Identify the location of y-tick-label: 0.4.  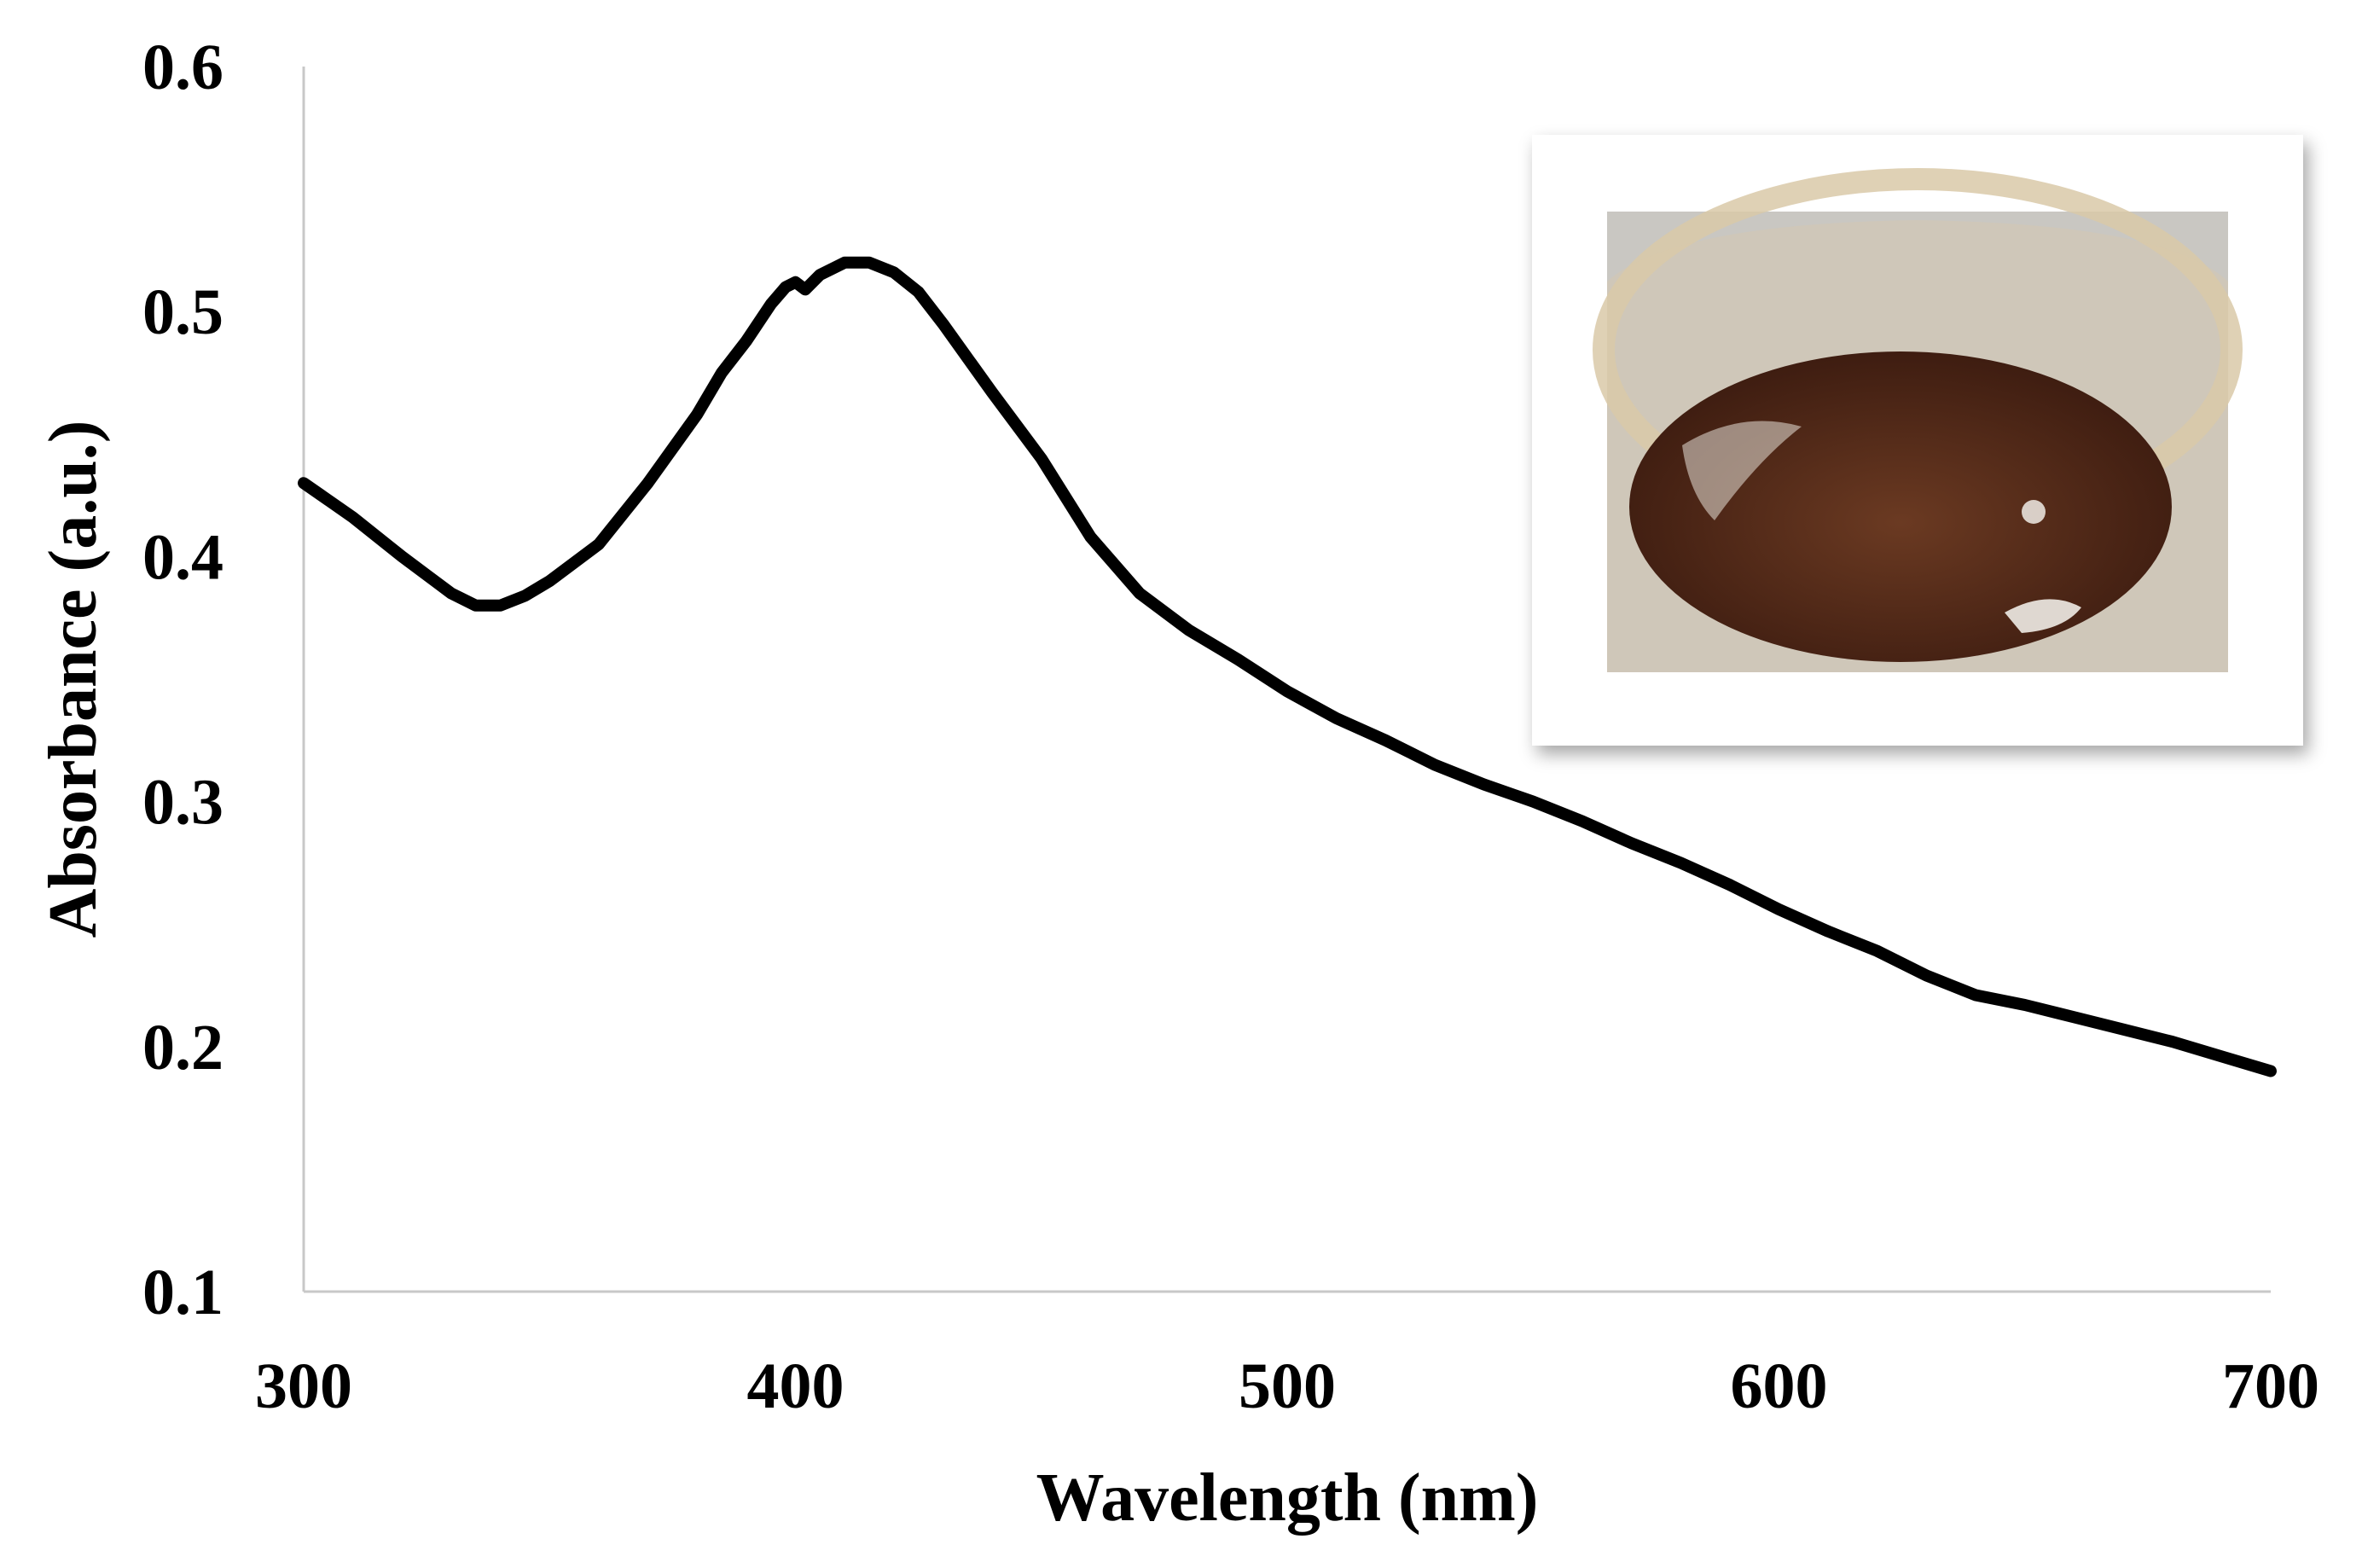
(182, 557).